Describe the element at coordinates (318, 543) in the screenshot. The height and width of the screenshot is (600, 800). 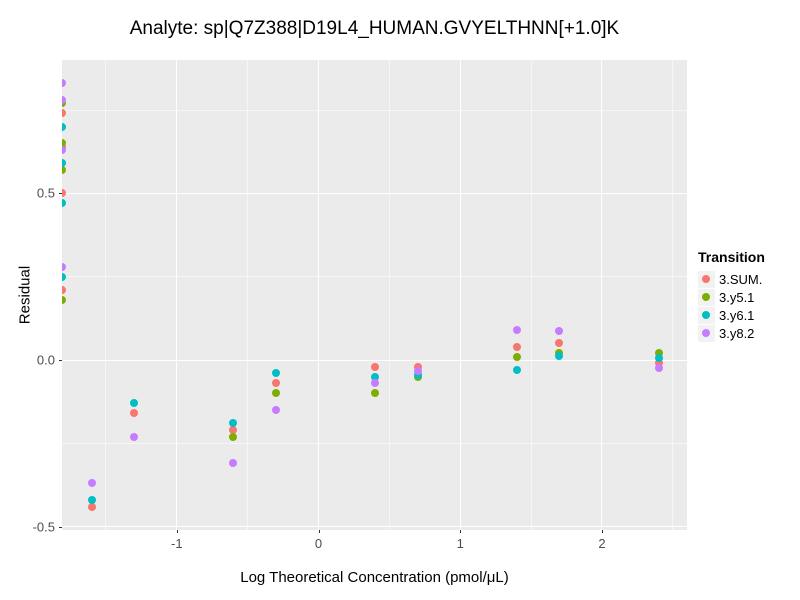
I see `x-tick-label: 0` at that location.